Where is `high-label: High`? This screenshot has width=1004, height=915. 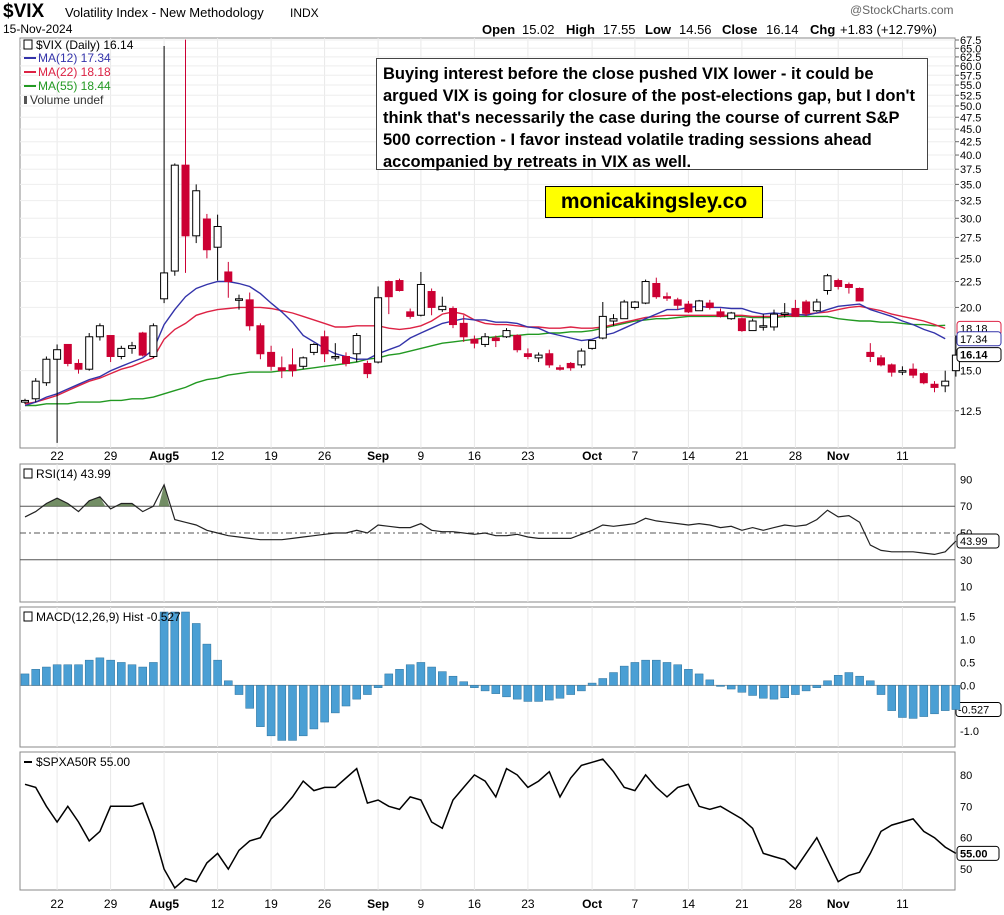
high-label: High is located at coordinates (580, 29).